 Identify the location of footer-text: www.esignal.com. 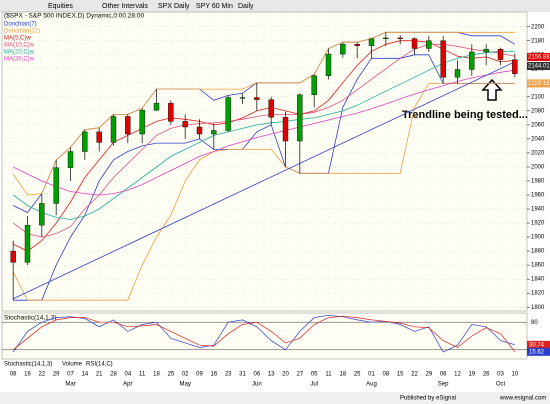
(522, 399).